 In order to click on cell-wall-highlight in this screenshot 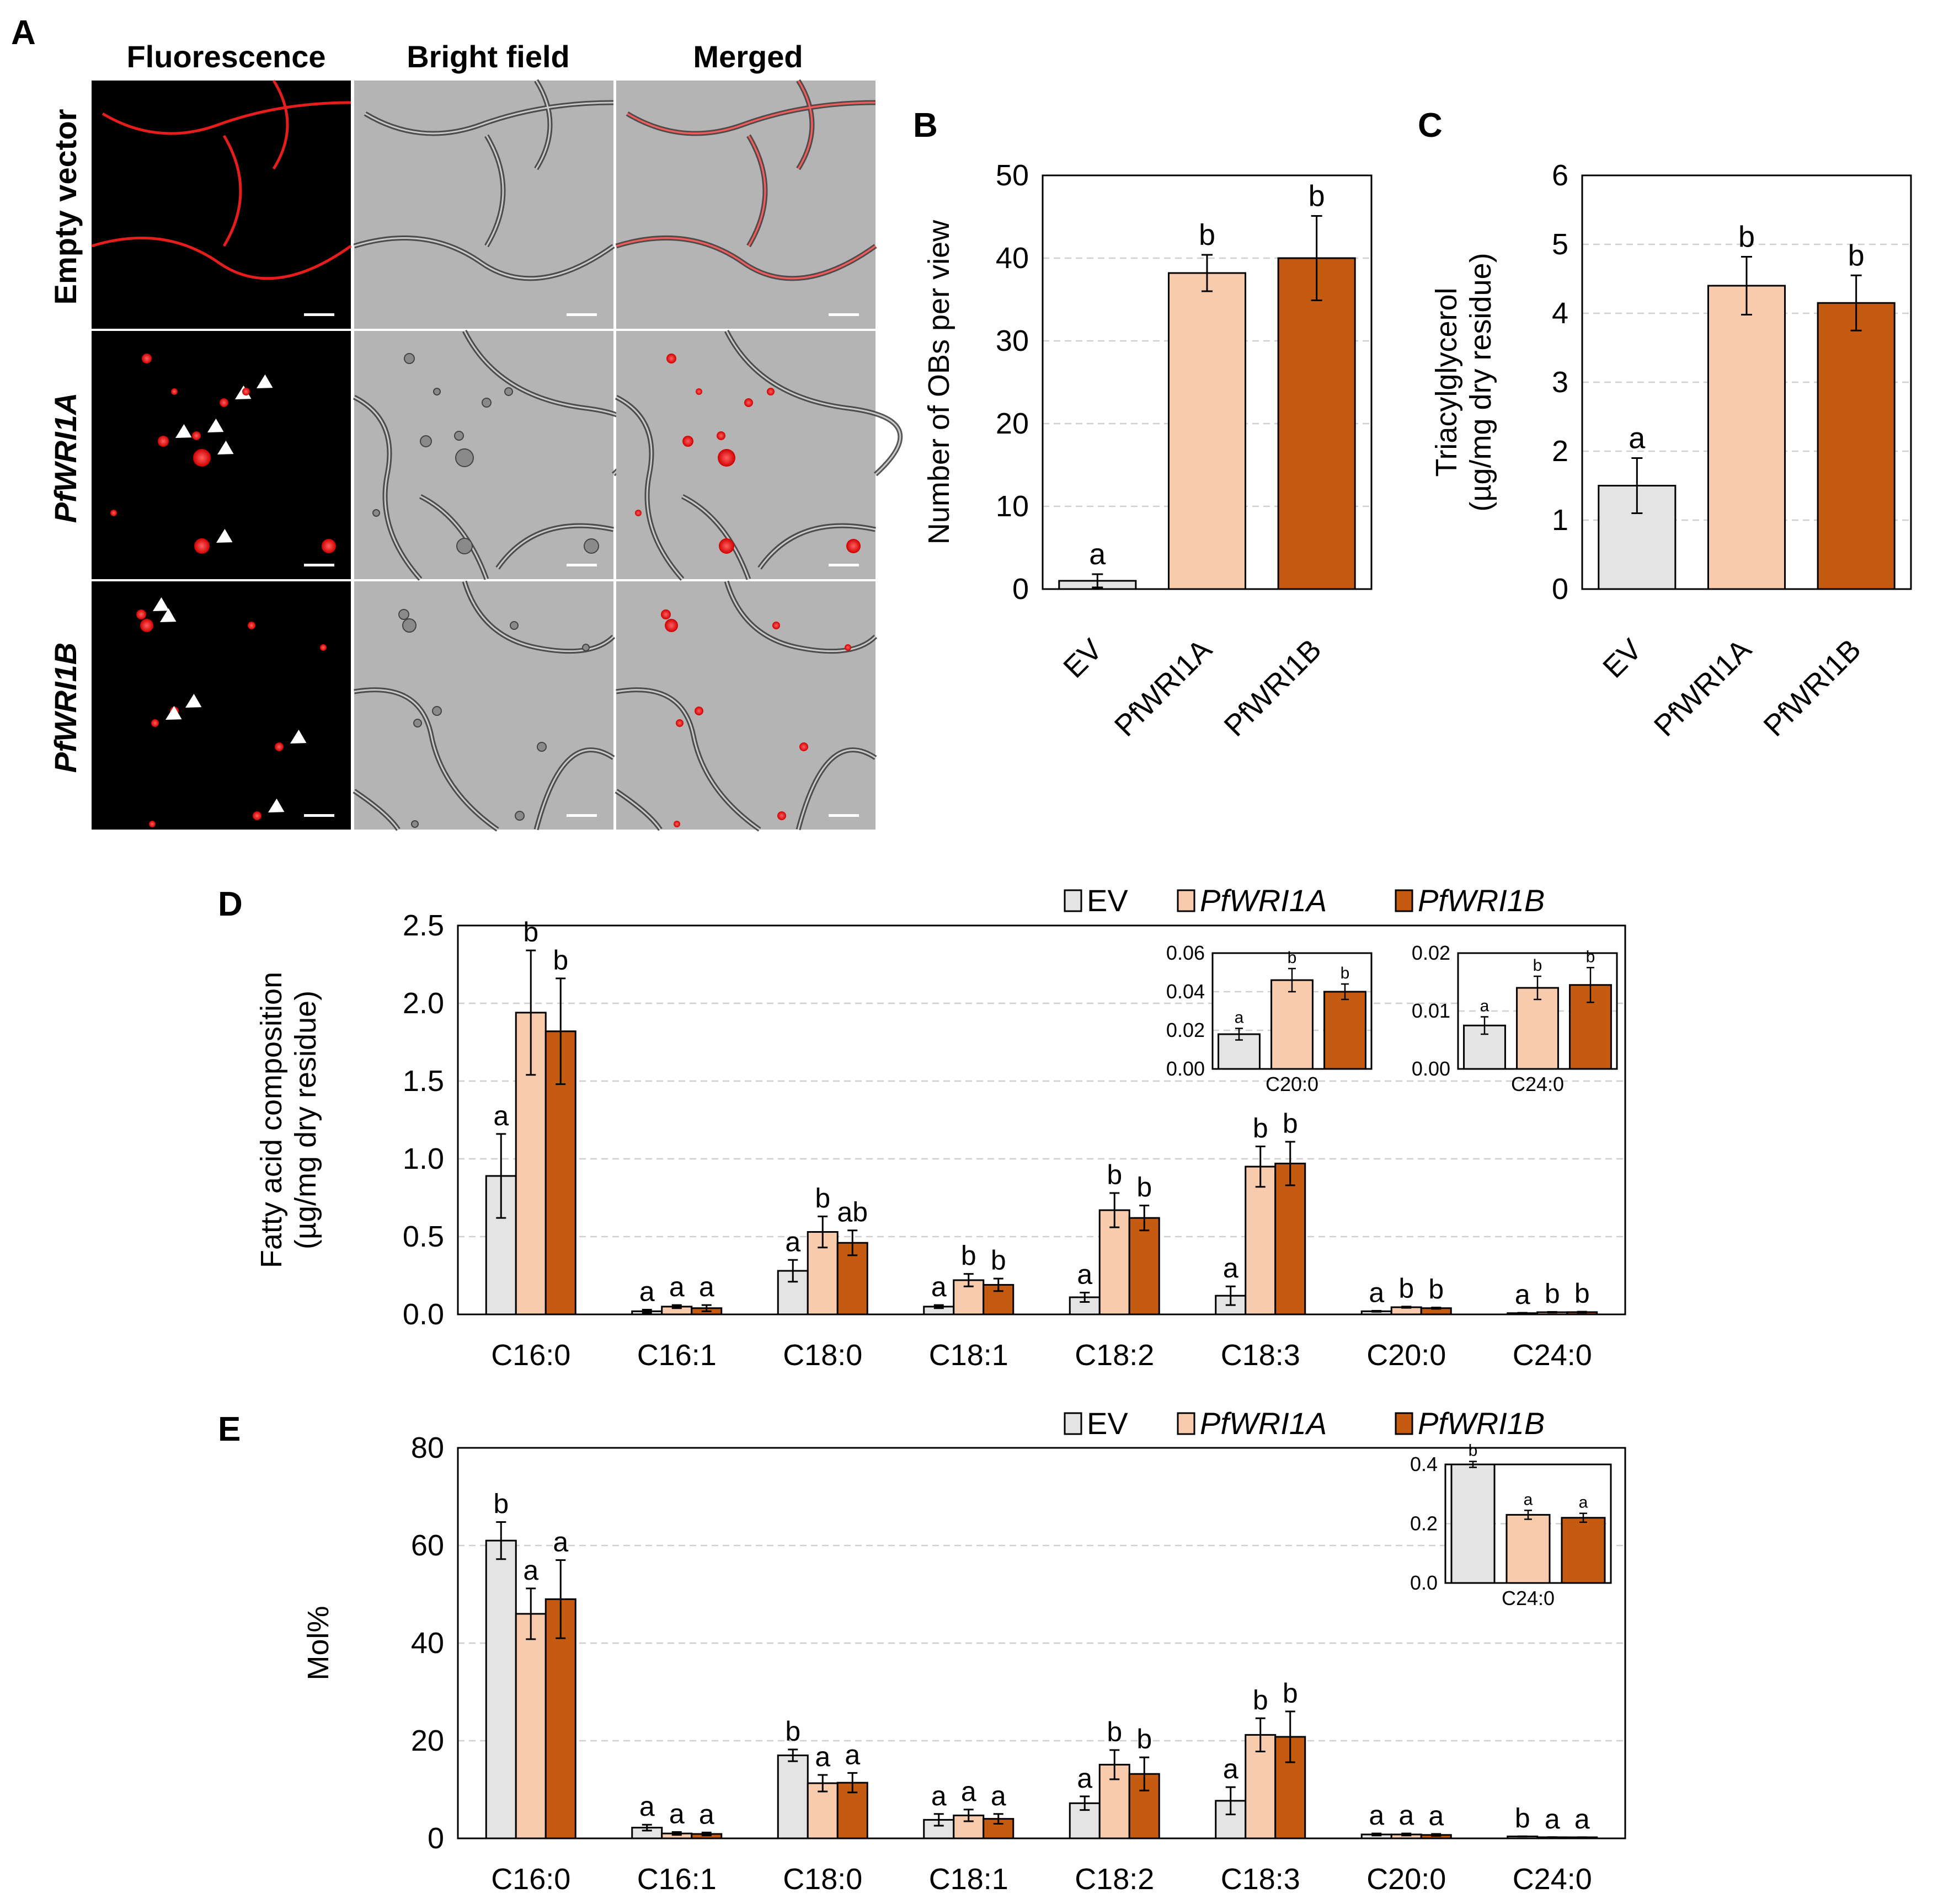, I will do `click(759, 455)`.